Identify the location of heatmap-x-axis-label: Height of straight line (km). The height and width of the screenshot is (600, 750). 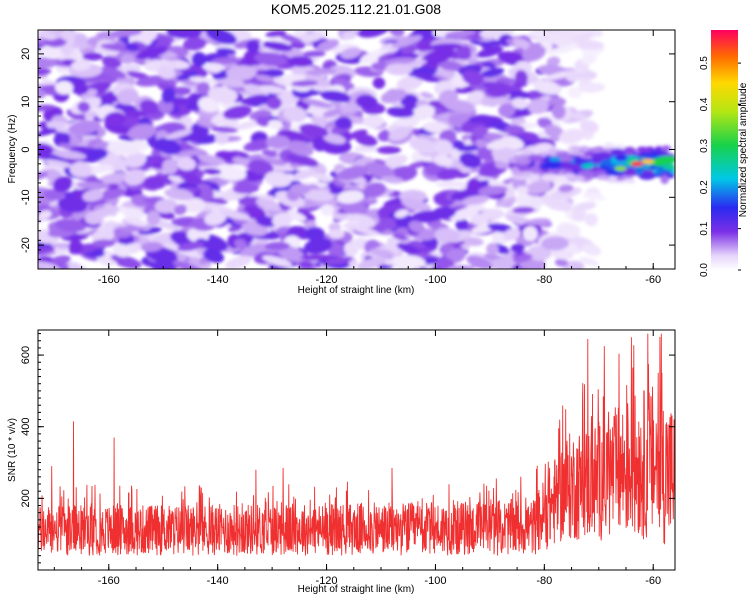
(356, 290).